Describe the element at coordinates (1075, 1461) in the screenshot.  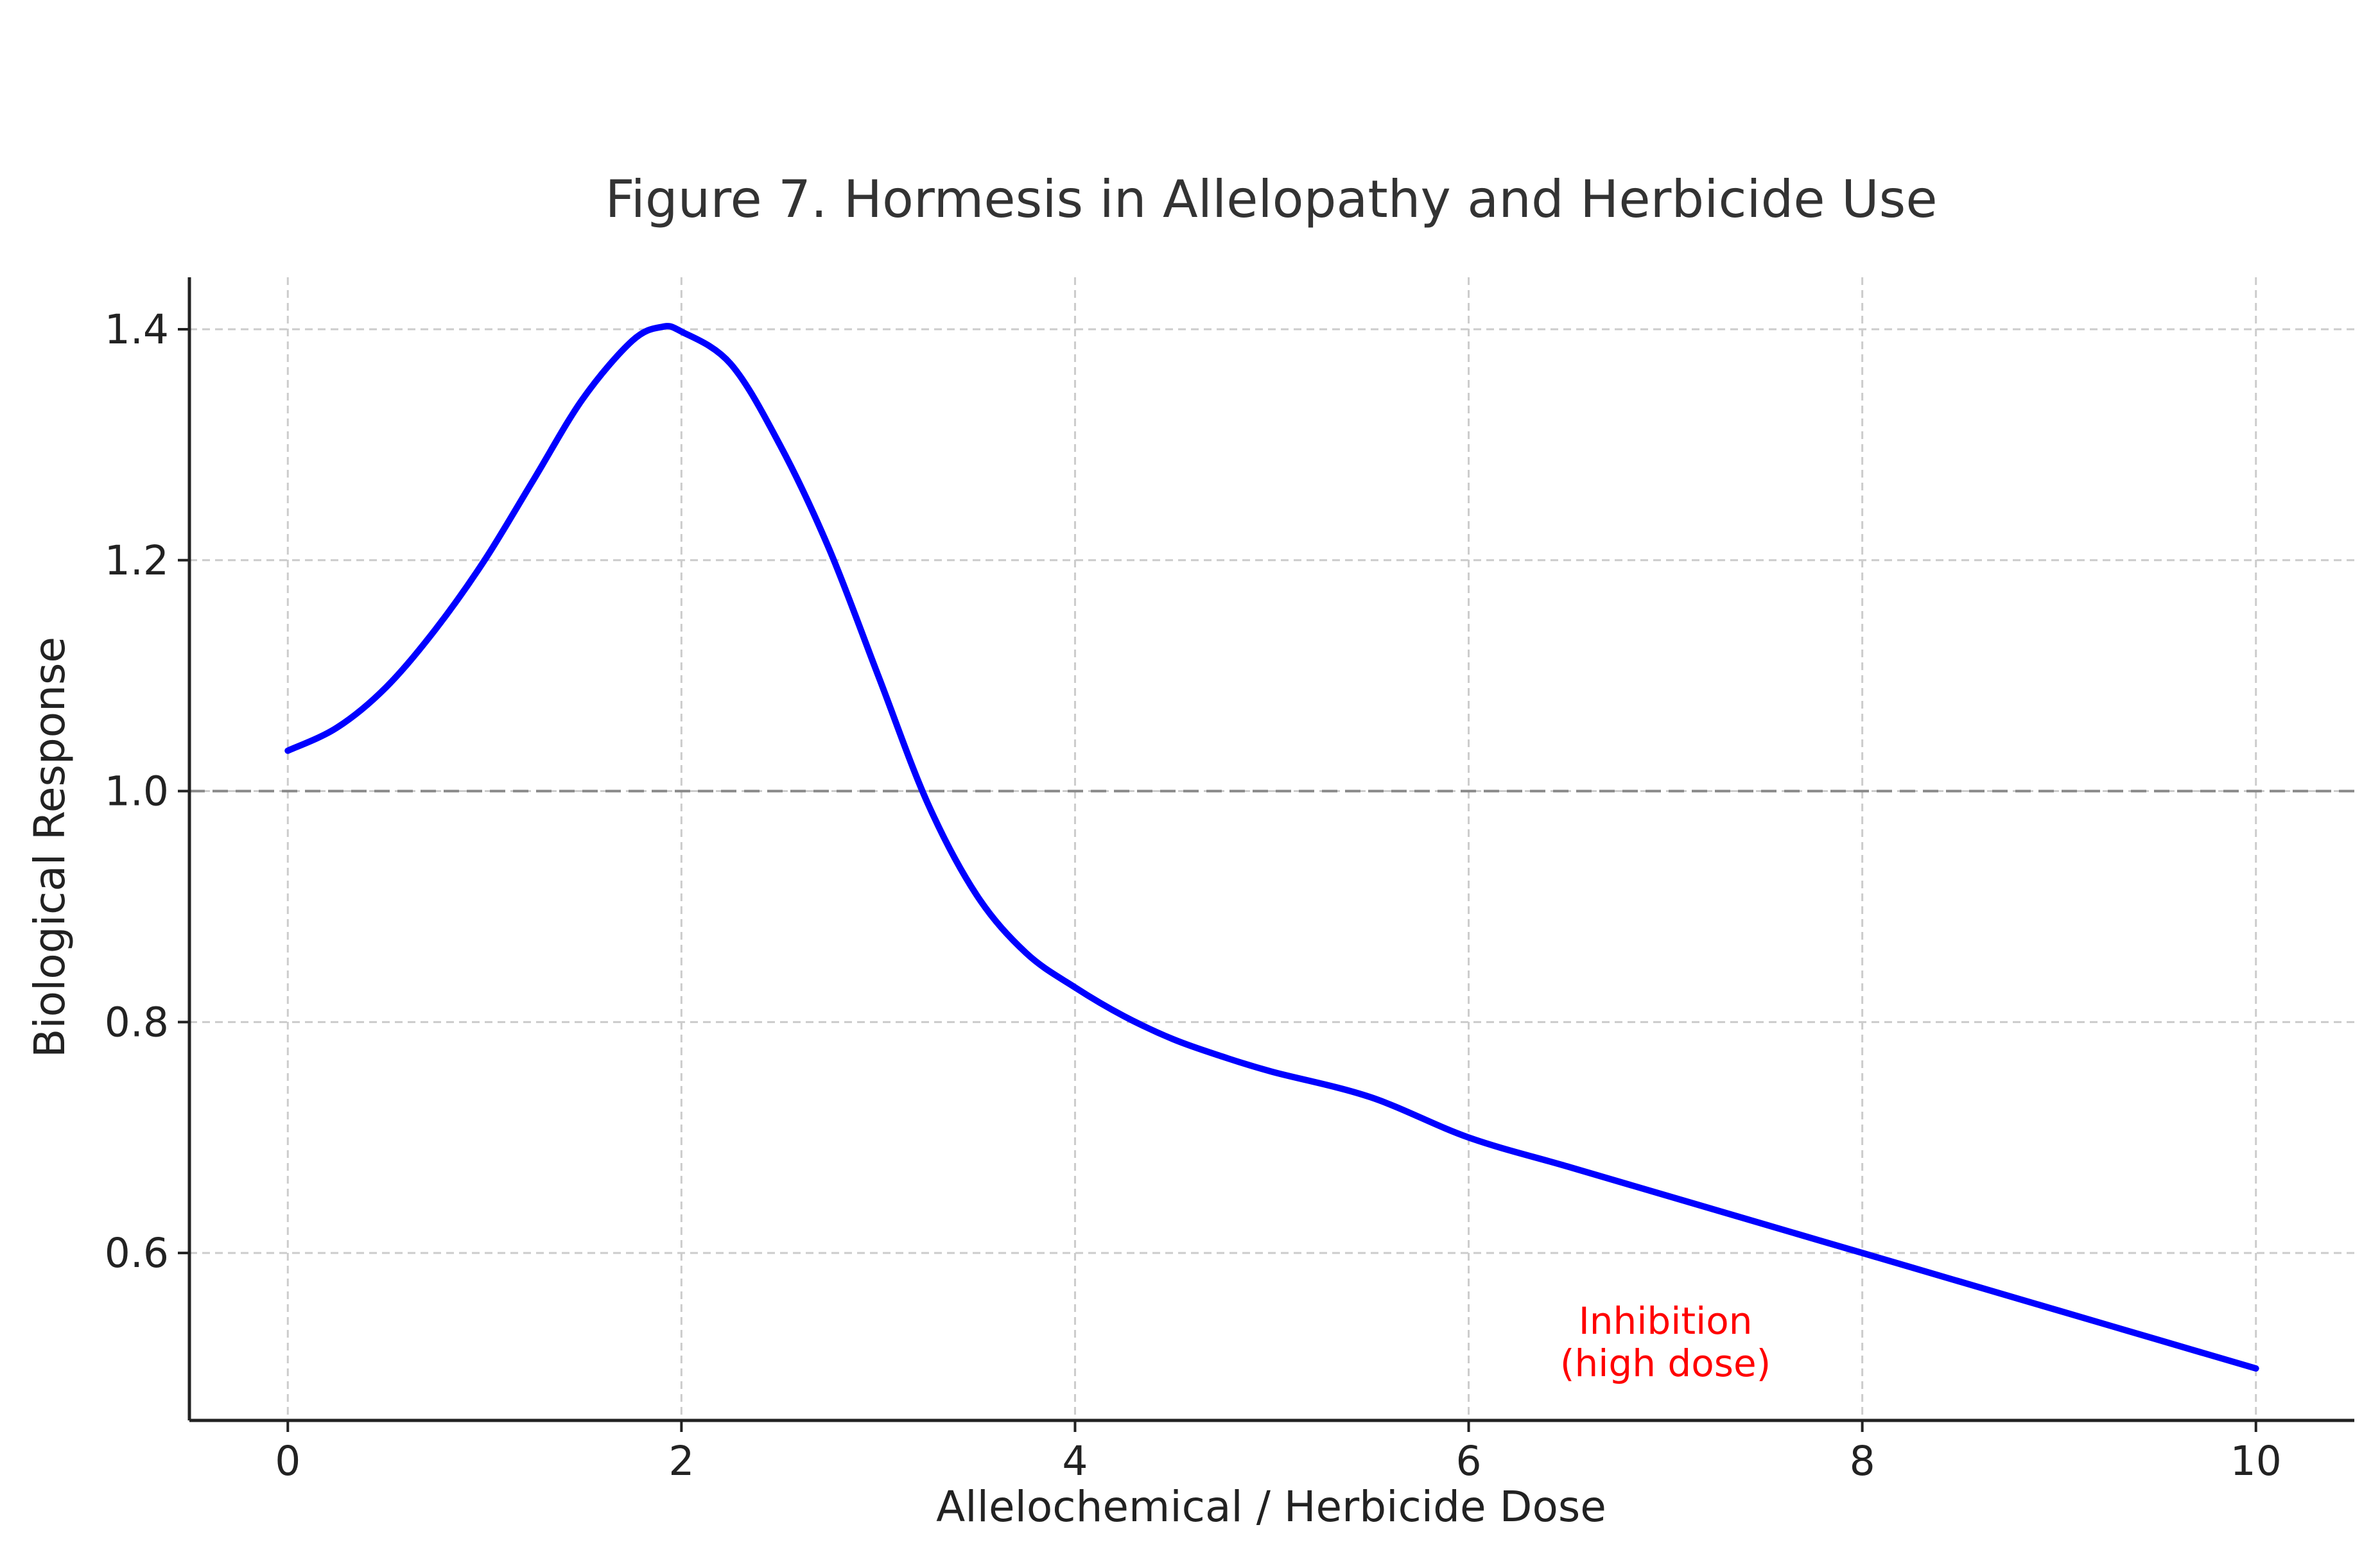
I see `x-tick-label: 4` at that location.